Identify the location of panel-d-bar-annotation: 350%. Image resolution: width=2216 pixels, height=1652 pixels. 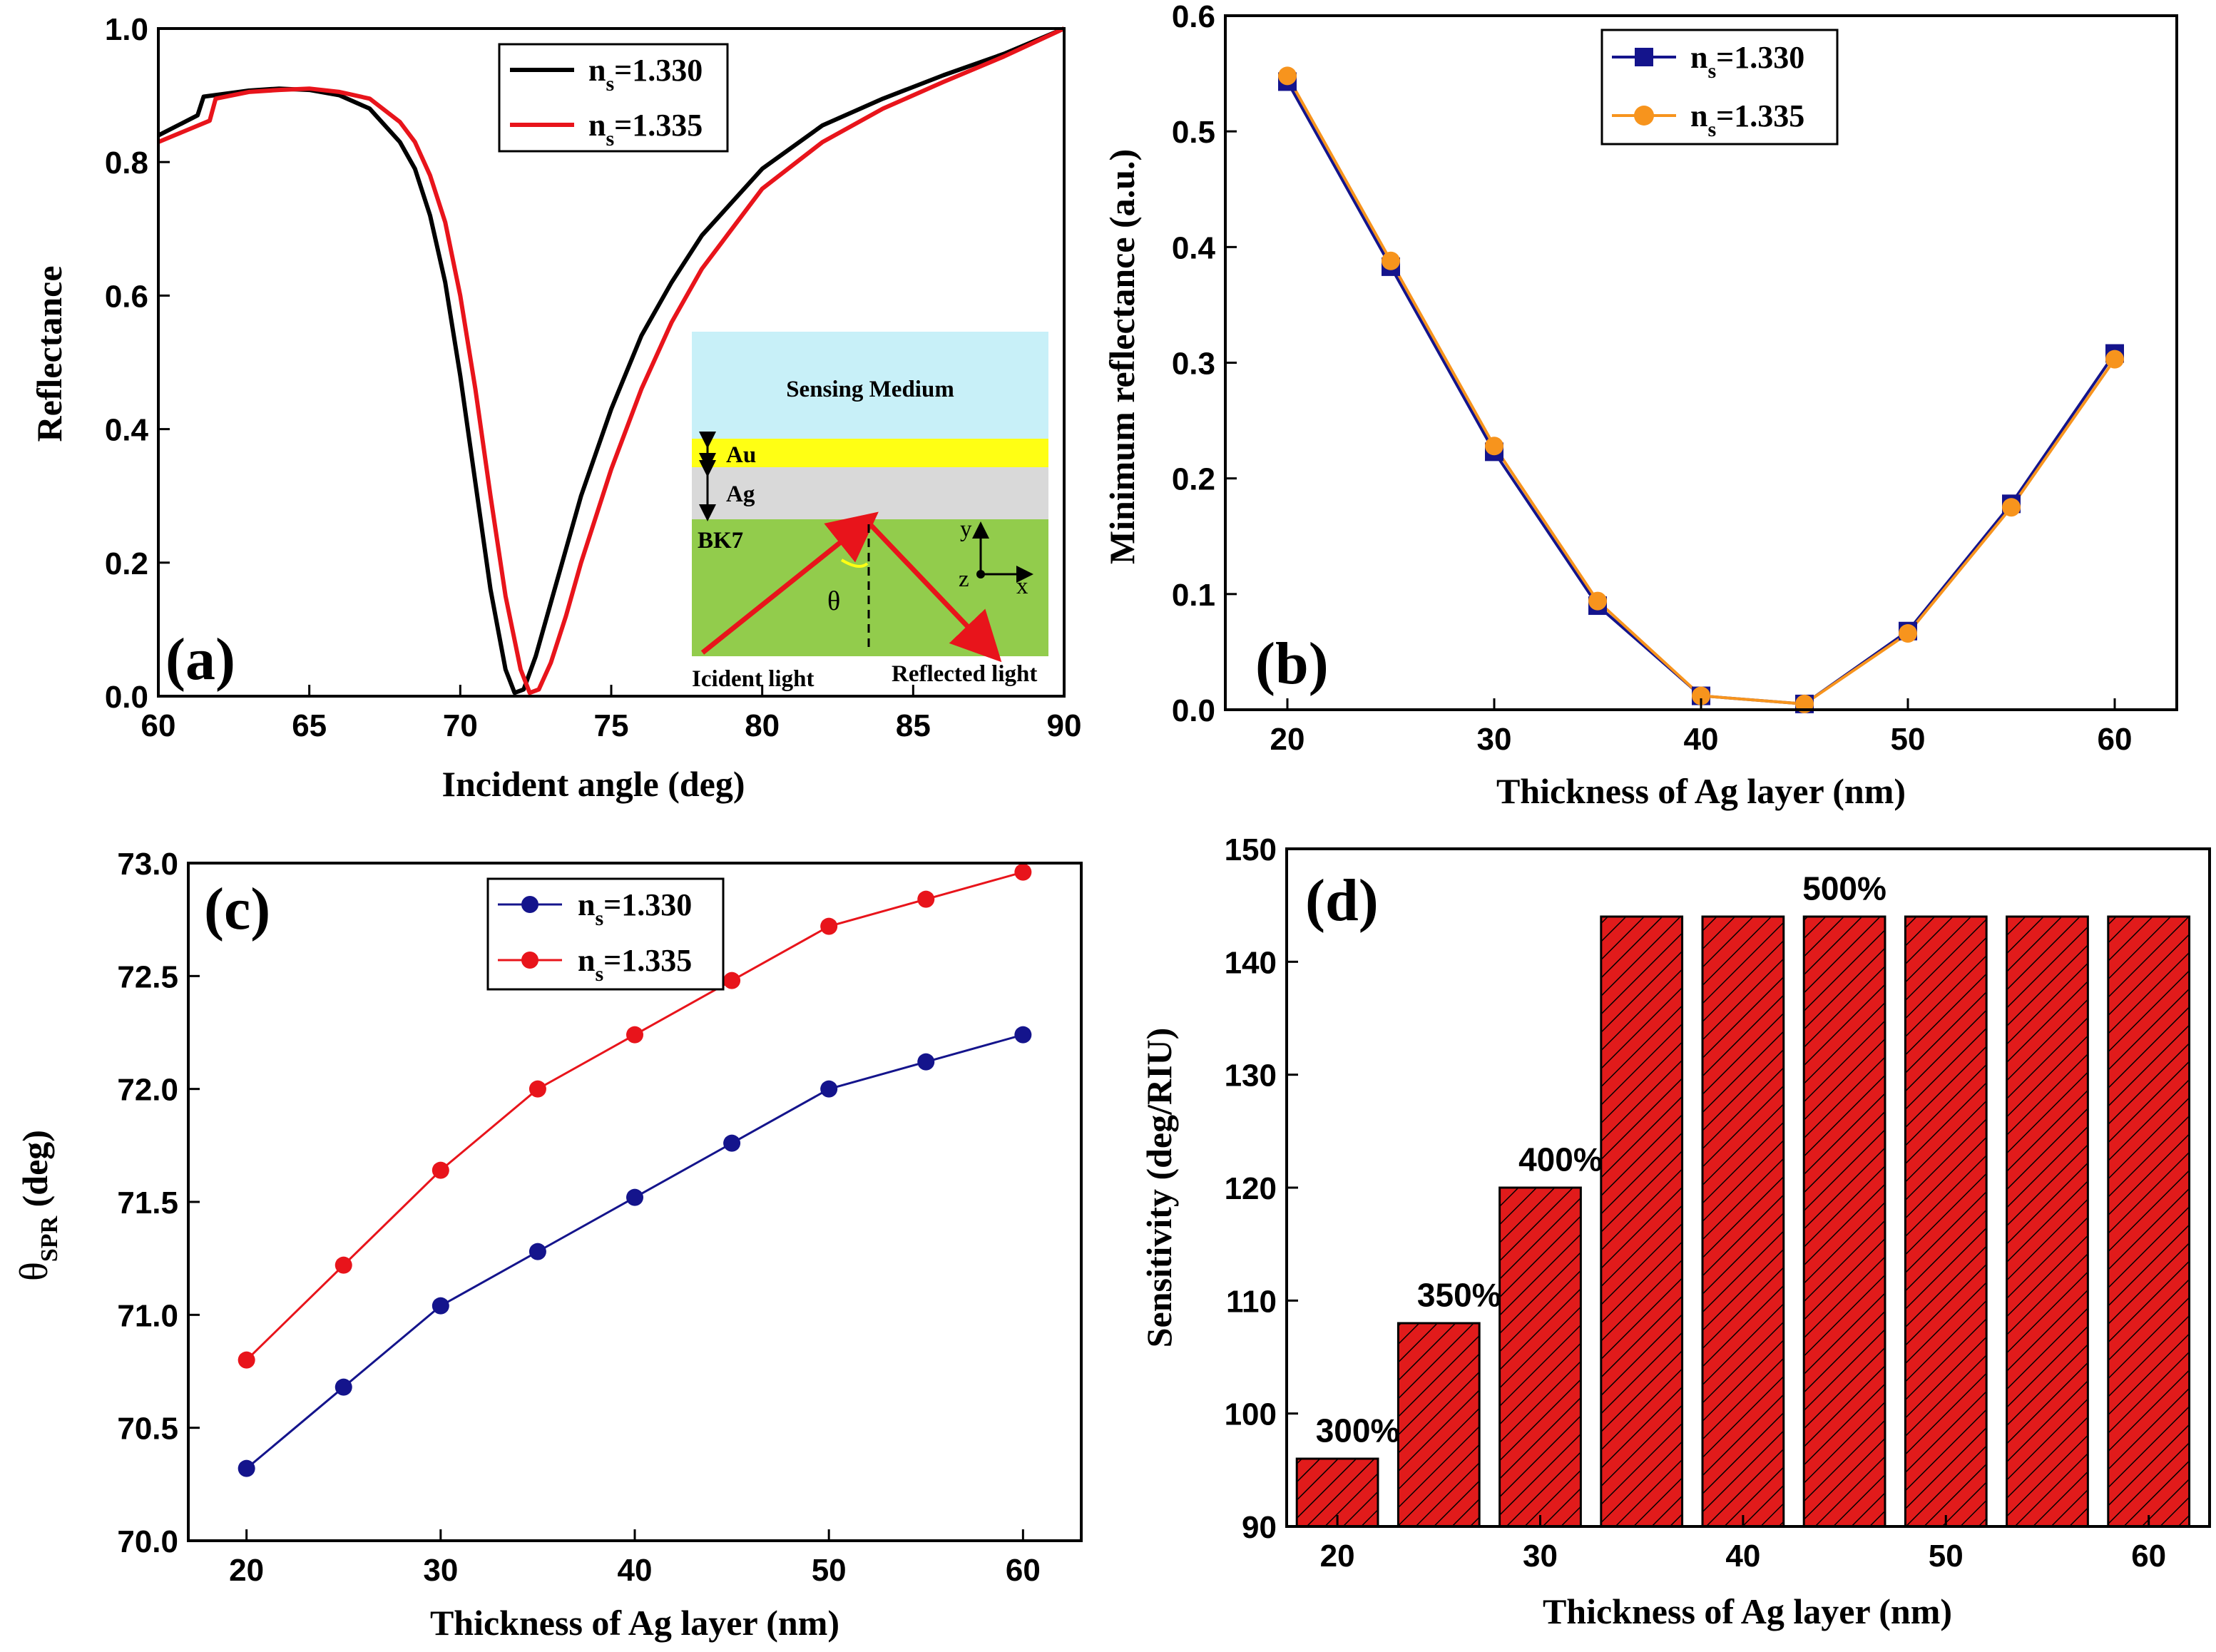
(1459, 1294).